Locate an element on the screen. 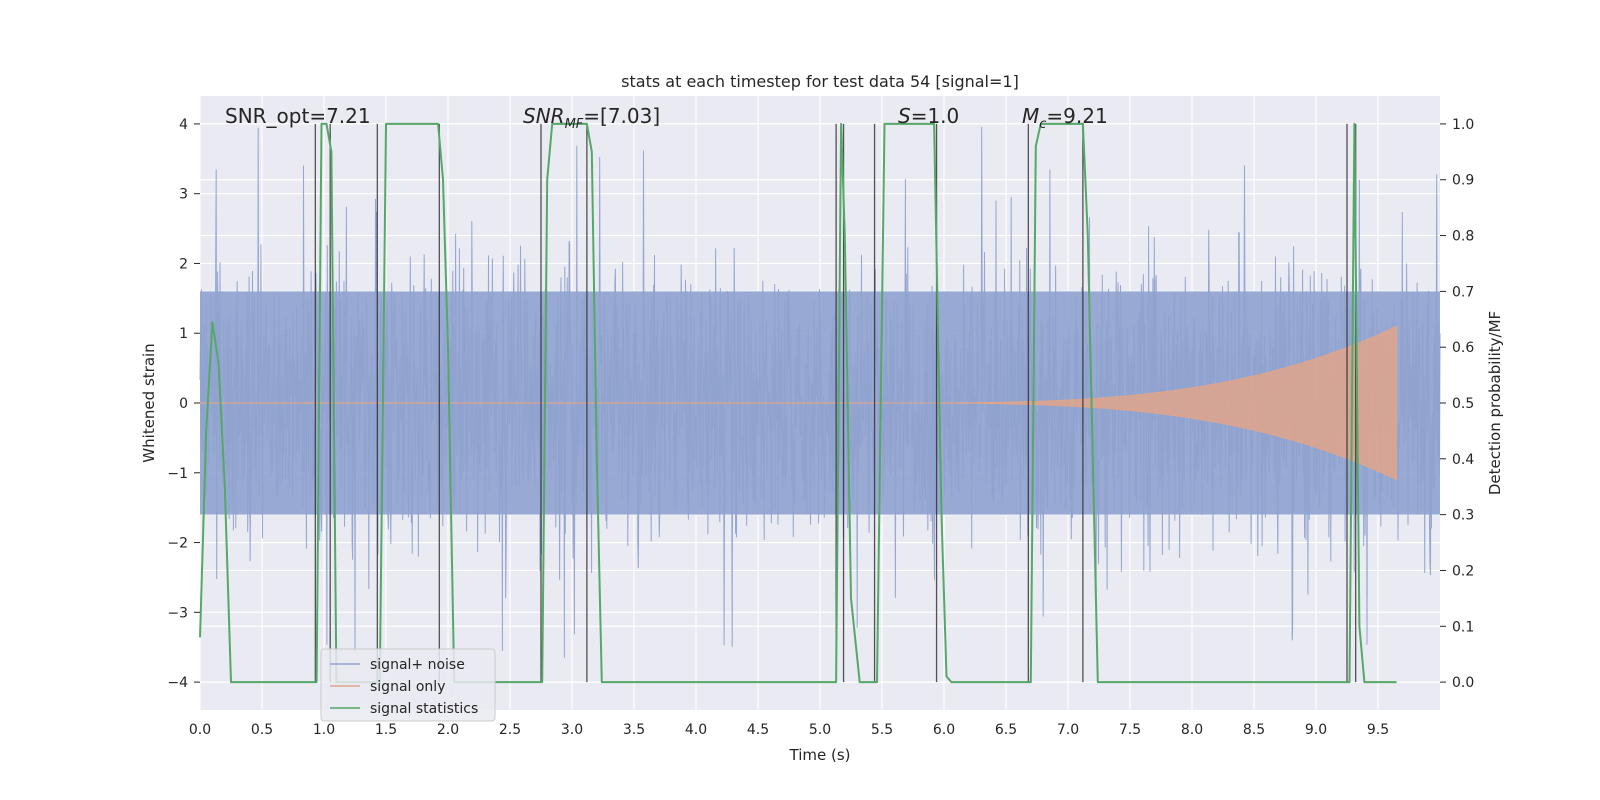  y-tick-label-left: 2 is located at coordinates (183, 264).